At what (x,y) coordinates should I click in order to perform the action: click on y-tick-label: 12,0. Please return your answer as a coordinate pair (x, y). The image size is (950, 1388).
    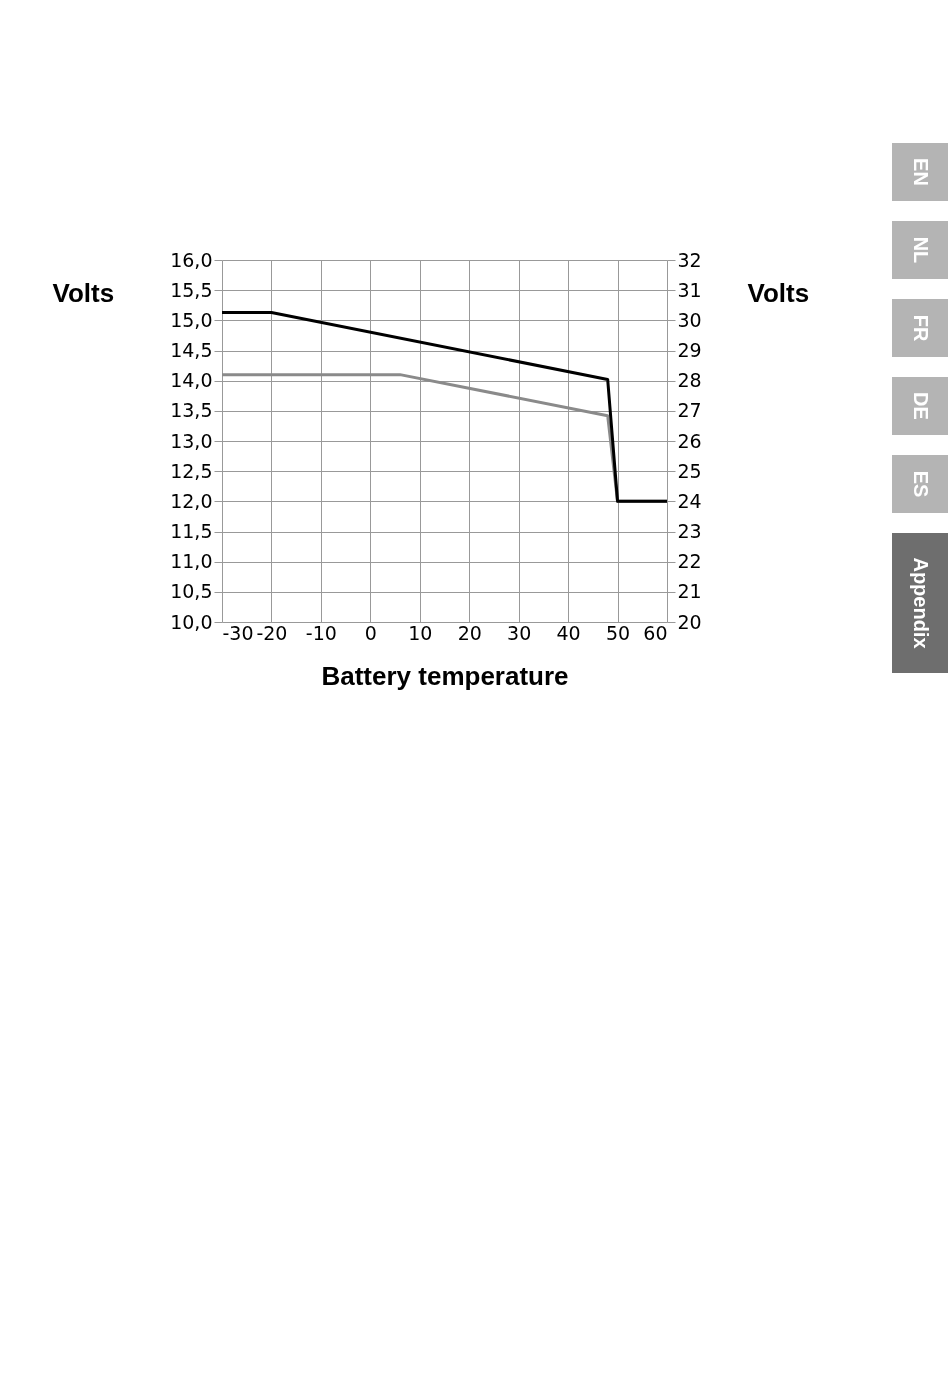
    Looking at the image, I should click on (191, 500).